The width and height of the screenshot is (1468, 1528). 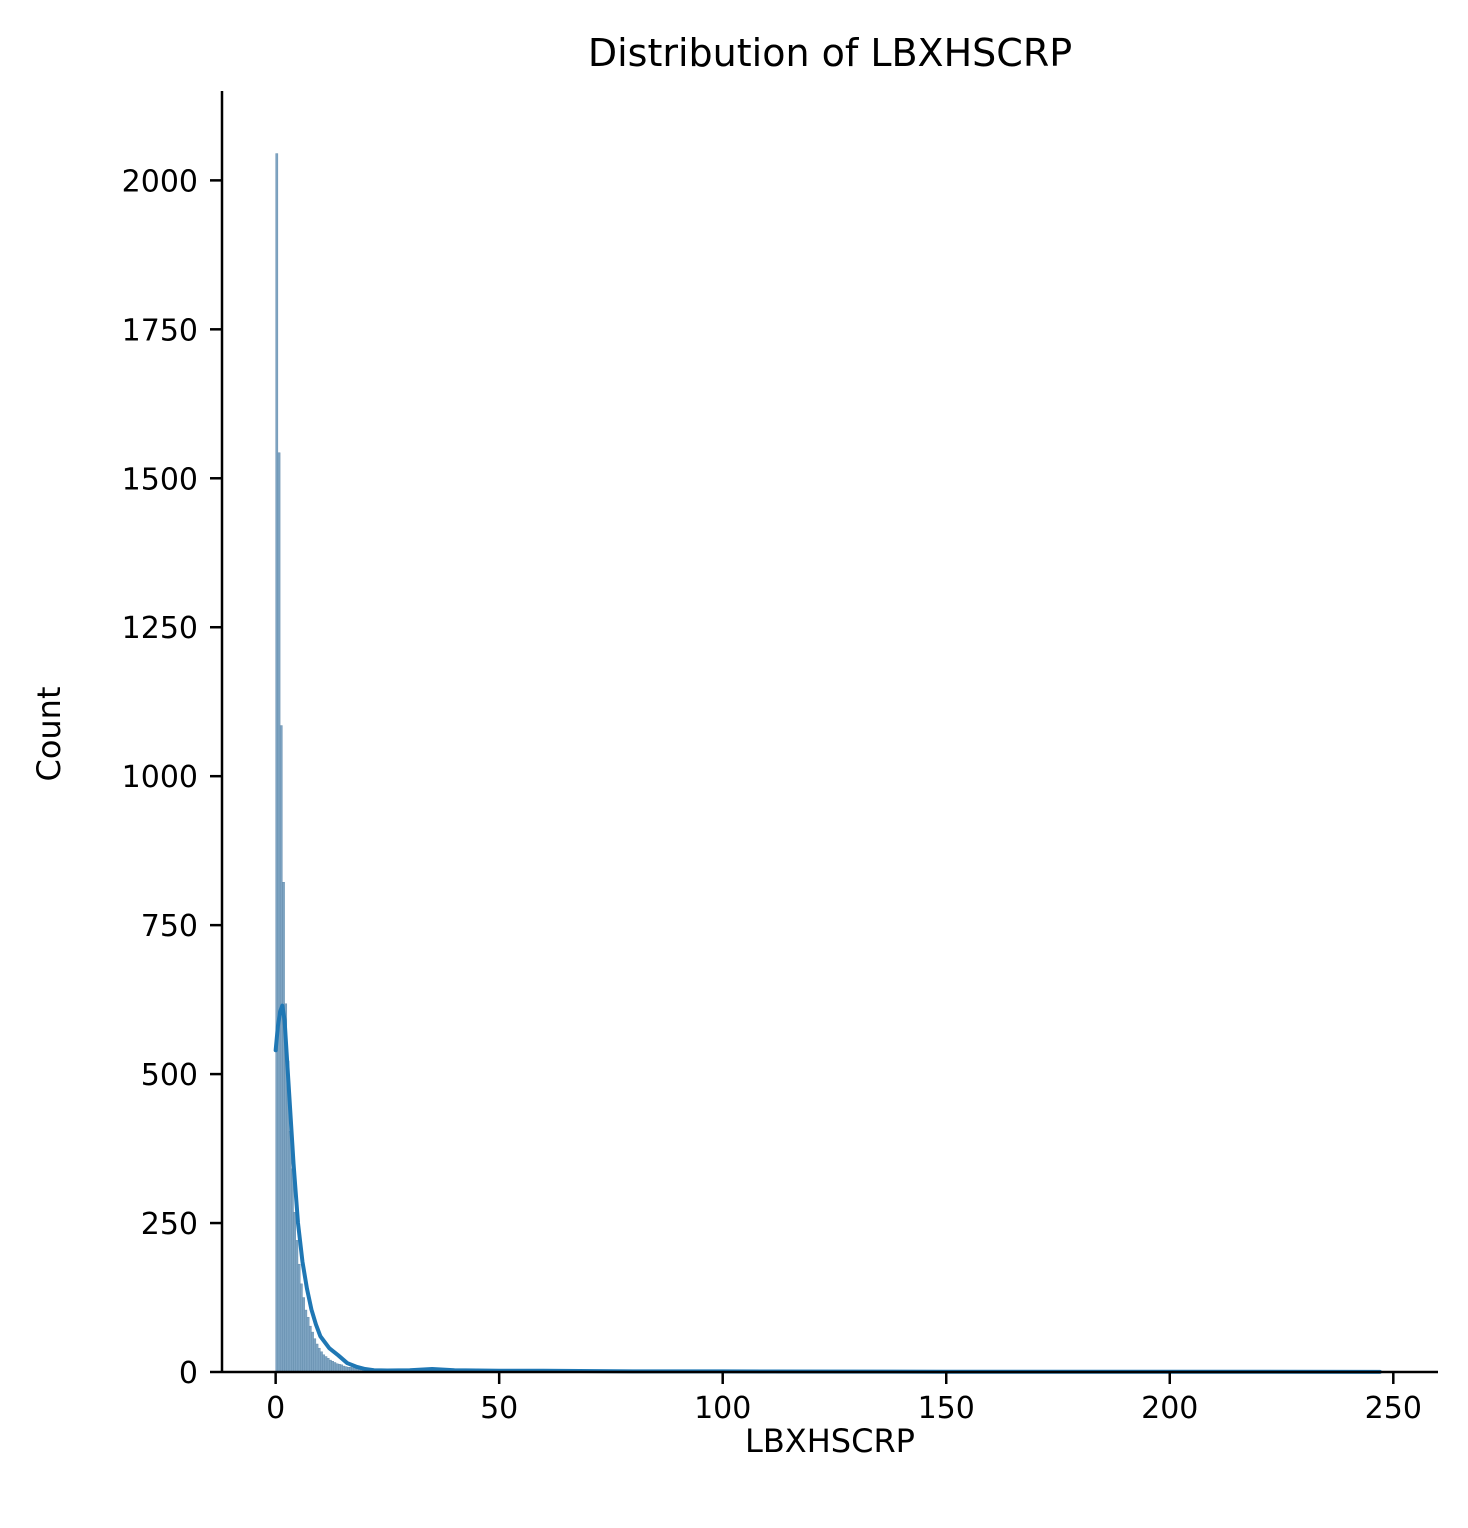 What do you see at coordinates (49, 733) in the screenshot?
I see `y-axis-title: Count` at bounding box center [49, 733].